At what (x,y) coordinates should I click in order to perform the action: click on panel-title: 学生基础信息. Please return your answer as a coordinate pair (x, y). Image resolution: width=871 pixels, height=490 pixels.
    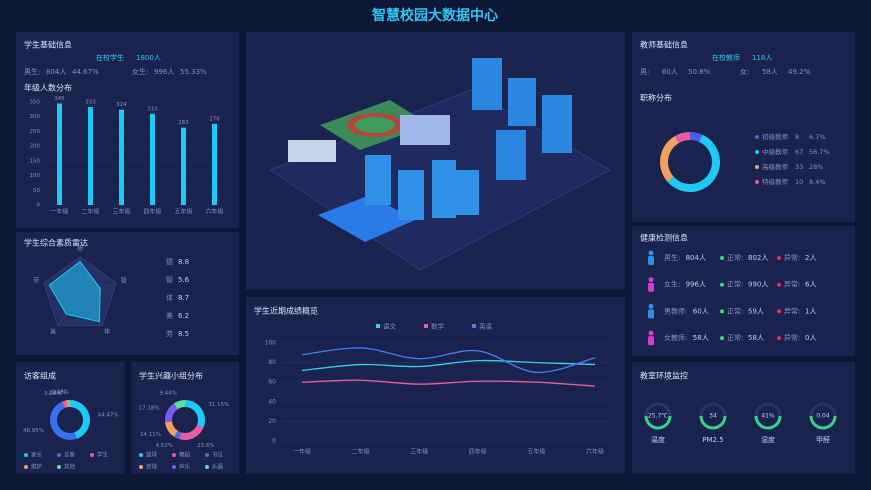
    Looking at the image, I should click on (48, 45).